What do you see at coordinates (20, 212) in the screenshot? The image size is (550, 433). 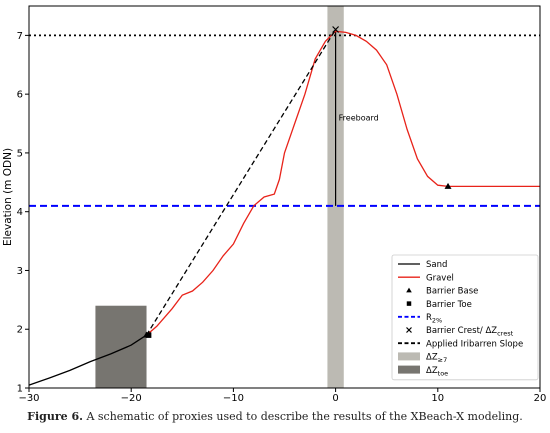 I see `y-tick-label-3: 4` at bounding box center [20, 212].